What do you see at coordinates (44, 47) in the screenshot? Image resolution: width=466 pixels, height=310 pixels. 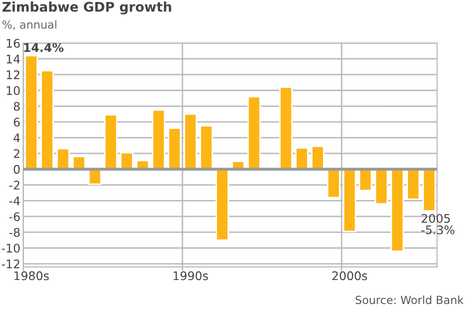 I see `annotation: 14.4%` at bounding box center [44, 47].